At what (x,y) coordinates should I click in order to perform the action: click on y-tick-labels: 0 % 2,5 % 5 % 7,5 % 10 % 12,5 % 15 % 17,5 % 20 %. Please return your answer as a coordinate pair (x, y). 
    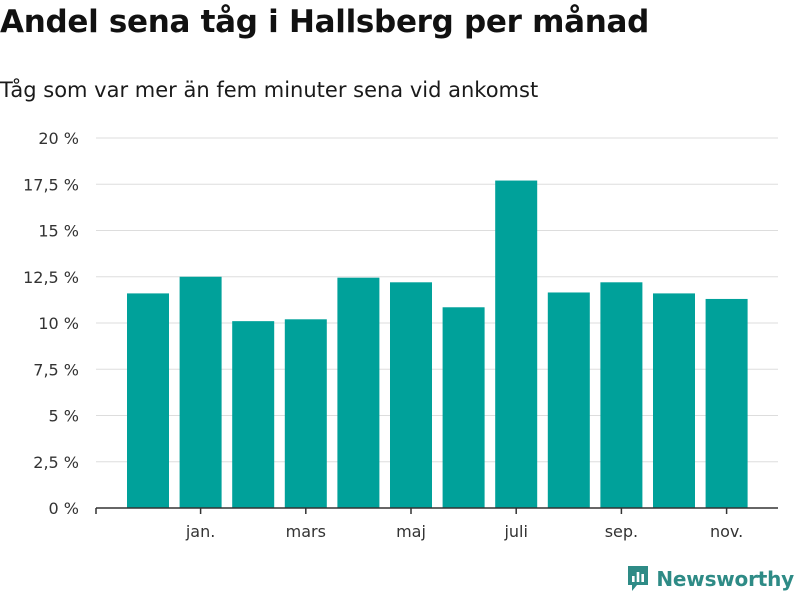
    Looking at the image, I should click on (51, 323).